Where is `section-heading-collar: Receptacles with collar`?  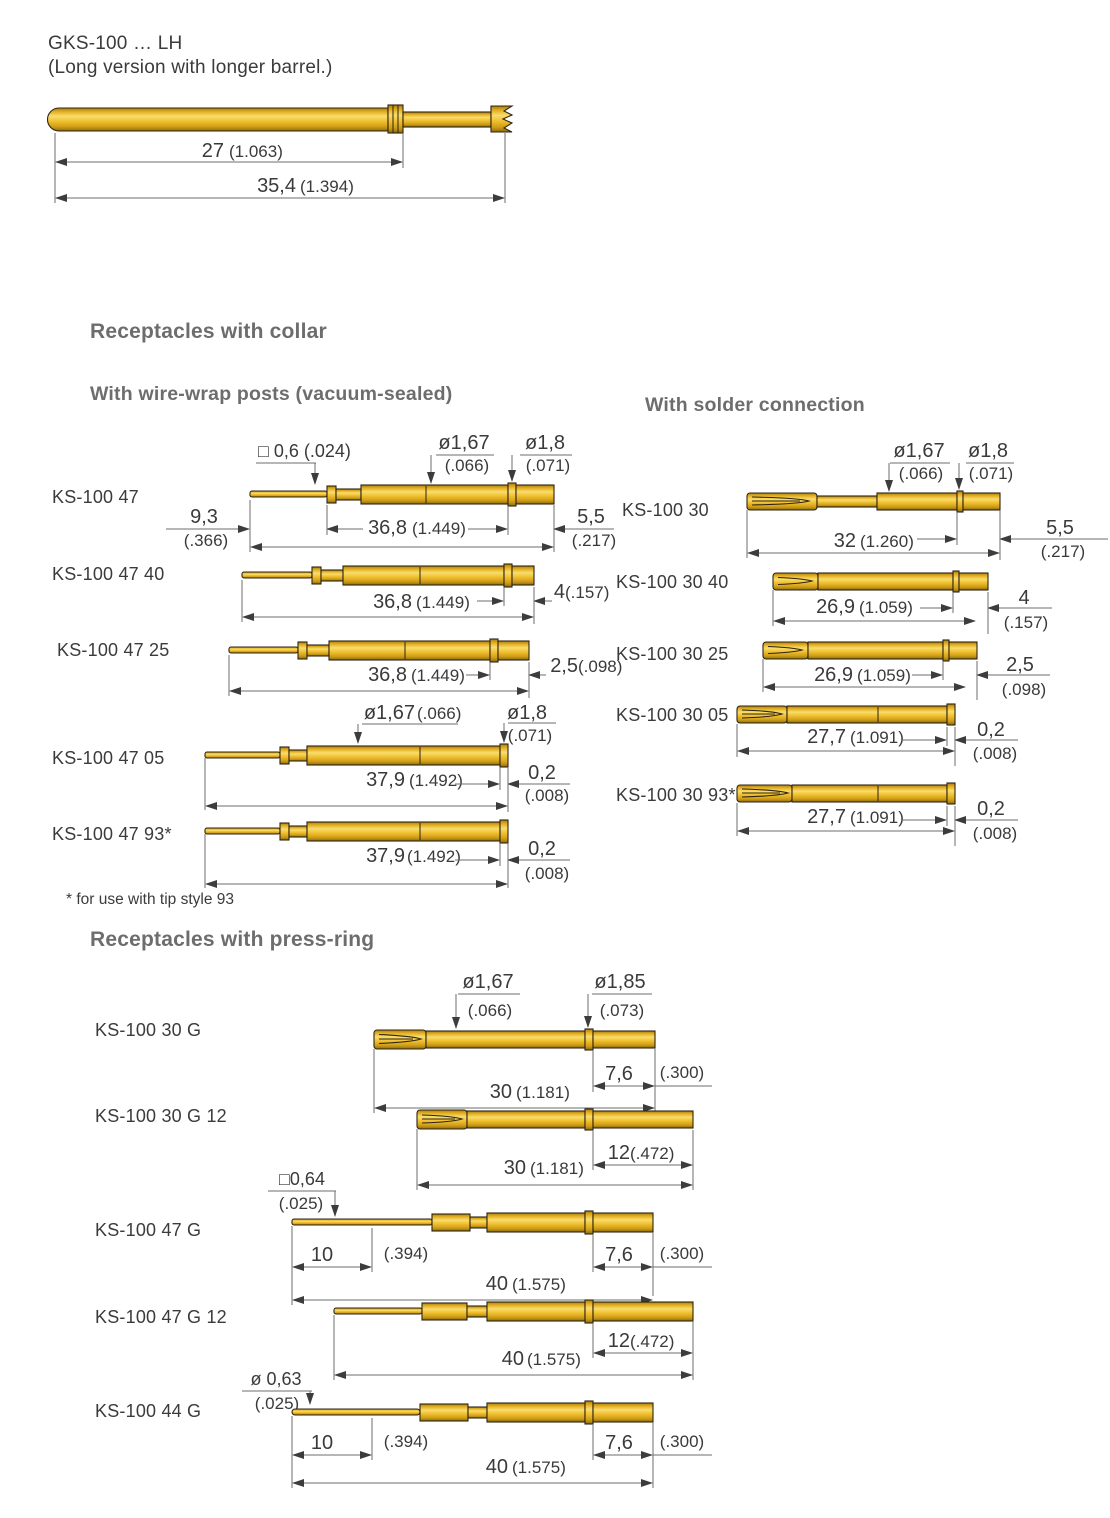 section-heading-collar: Receptacles with collar is located at coordinates (208, 331).